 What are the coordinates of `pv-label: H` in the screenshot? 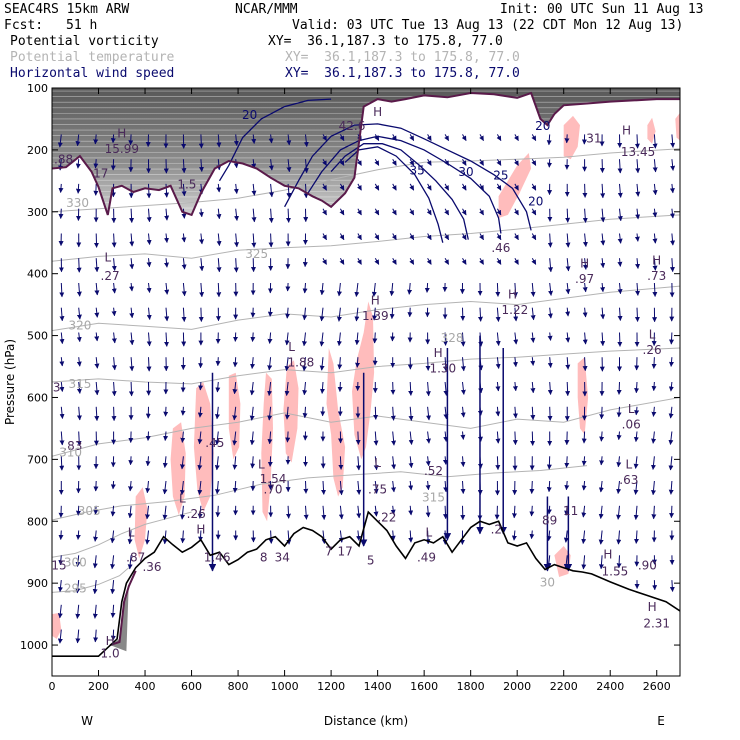 It's located at (512, 294).